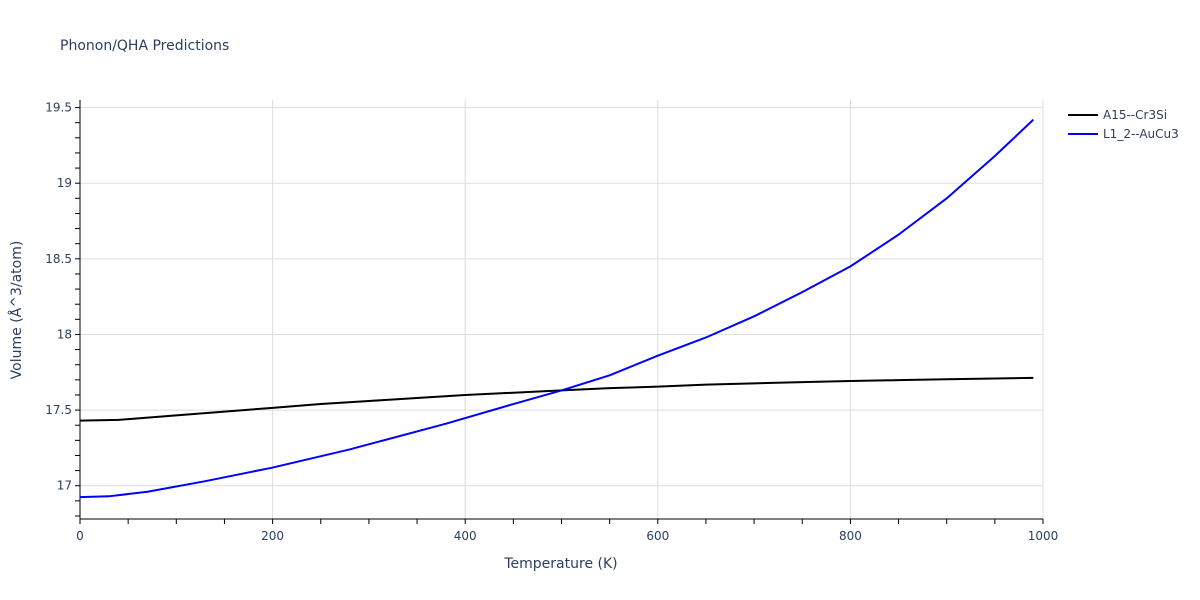 The height and width of the screenshot is (600, 1200). I want to click on legend-item: L1_2--AuCu3, so click(1123, 134).